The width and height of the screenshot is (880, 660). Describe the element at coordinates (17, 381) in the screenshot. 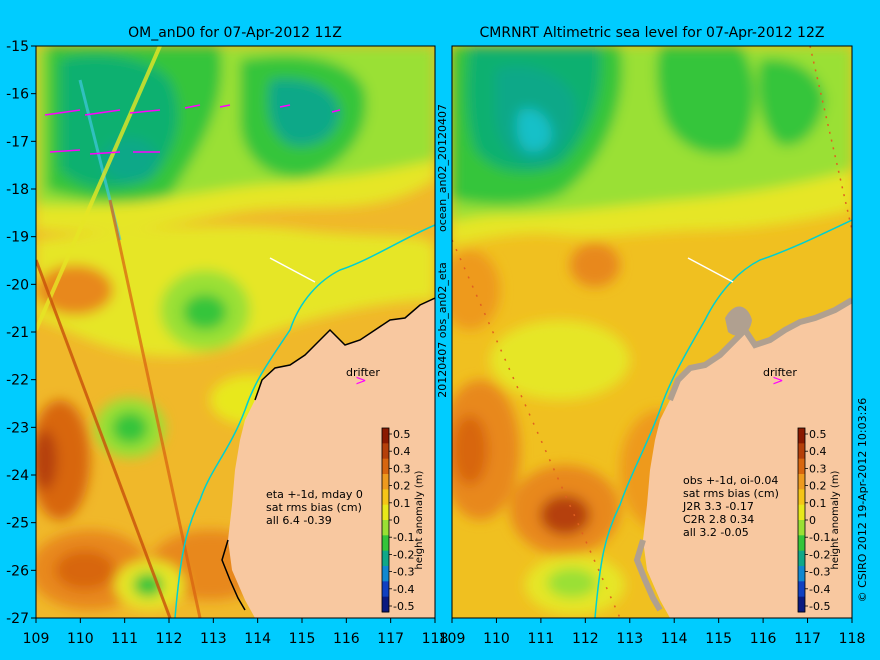

I see `y-tick-label: -22` at that location.